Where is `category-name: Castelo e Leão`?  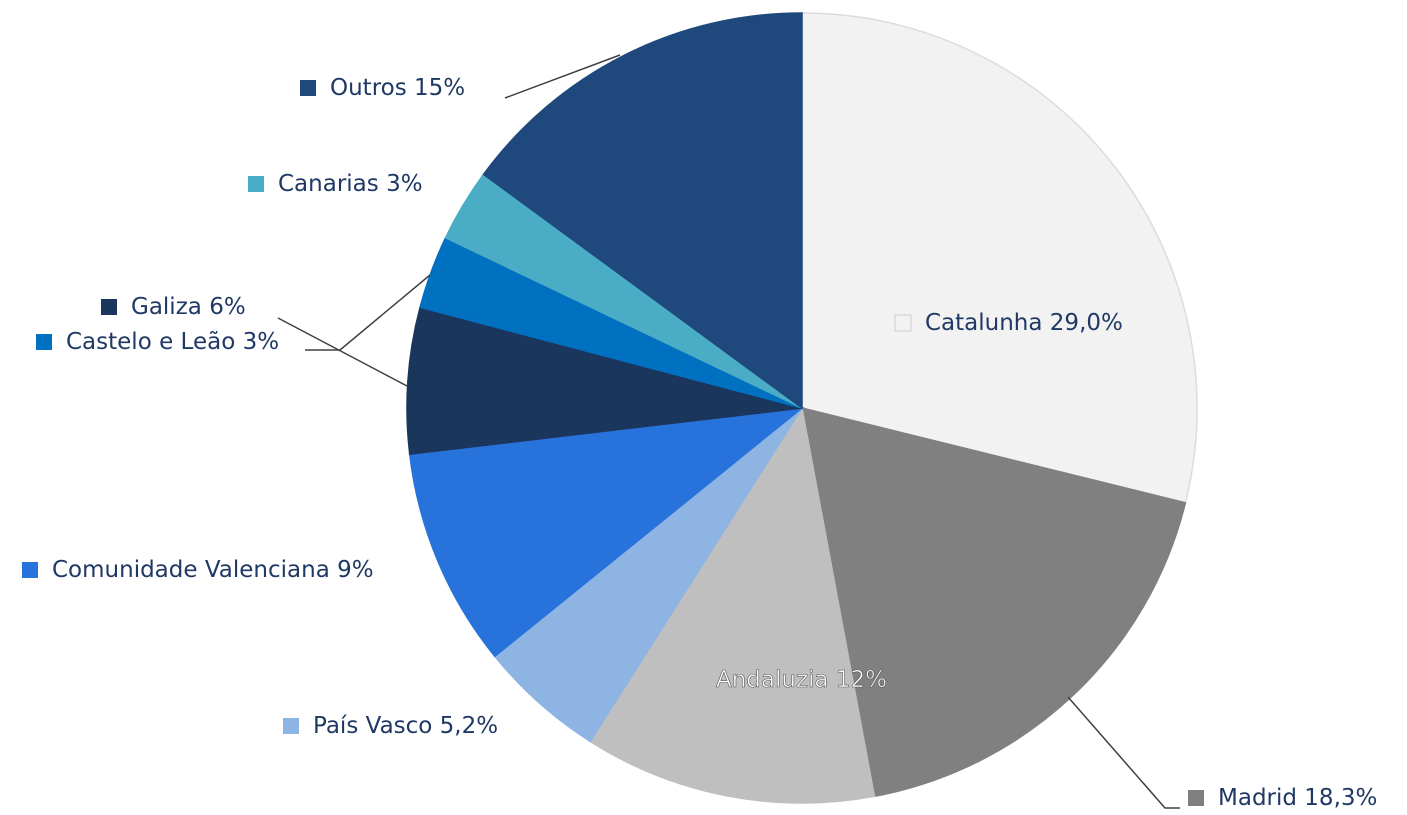 category-name: Castelo e Leão is located at coordinates (150, 342).